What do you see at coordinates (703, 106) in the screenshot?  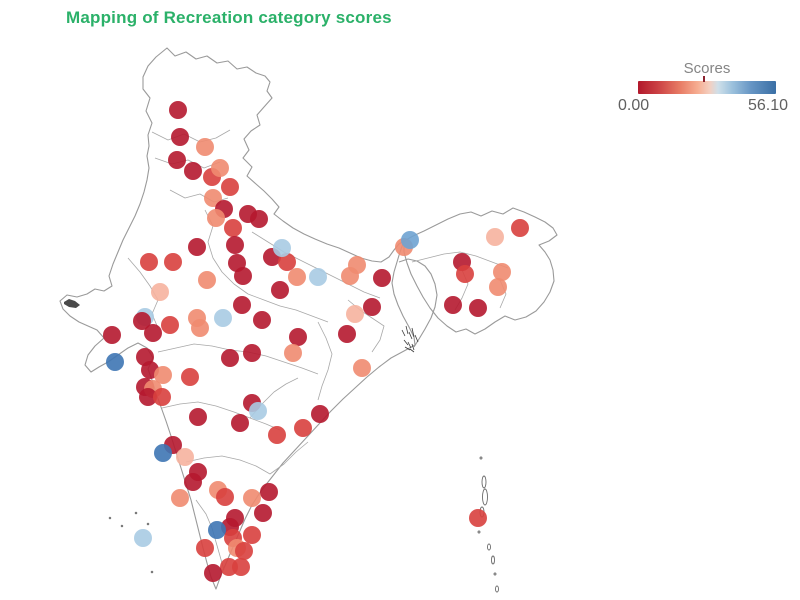 I see `colorbar-scale: 0.00 56.10` at bounding box center [703, 106].